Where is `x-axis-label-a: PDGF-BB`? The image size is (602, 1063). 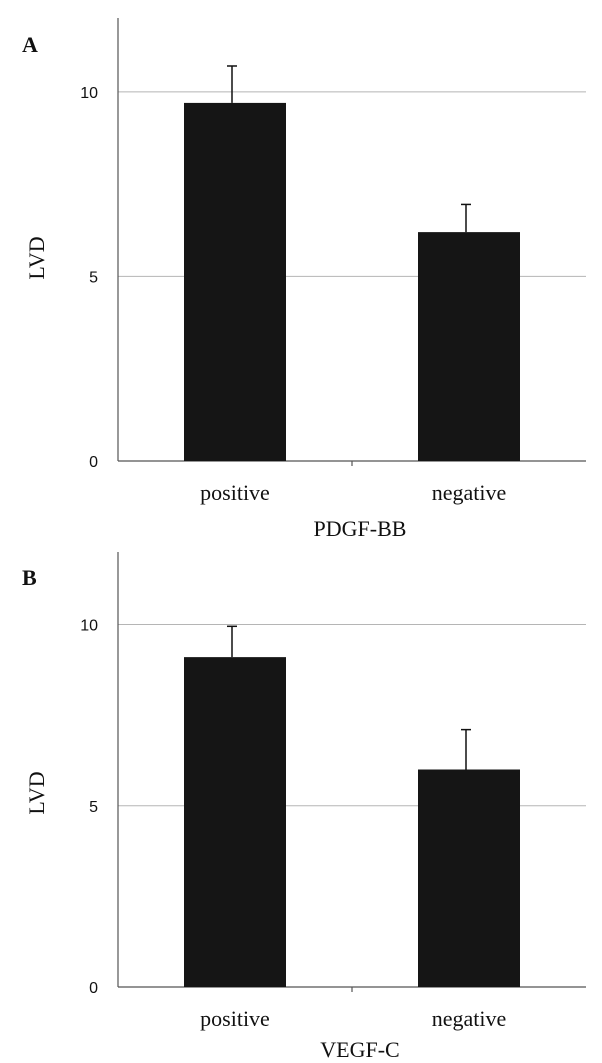 x-axis-label-a: PDGF-BB is located at coordinates (360, 528).